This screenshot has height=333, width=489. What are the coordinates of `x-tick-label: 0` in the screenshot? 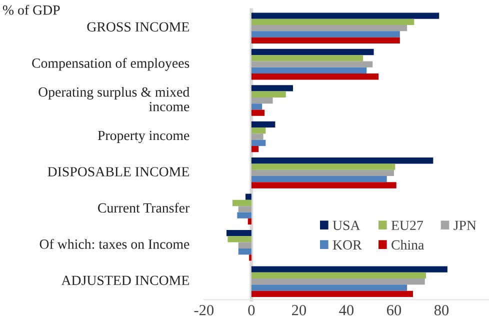 It's located at (251, 310).